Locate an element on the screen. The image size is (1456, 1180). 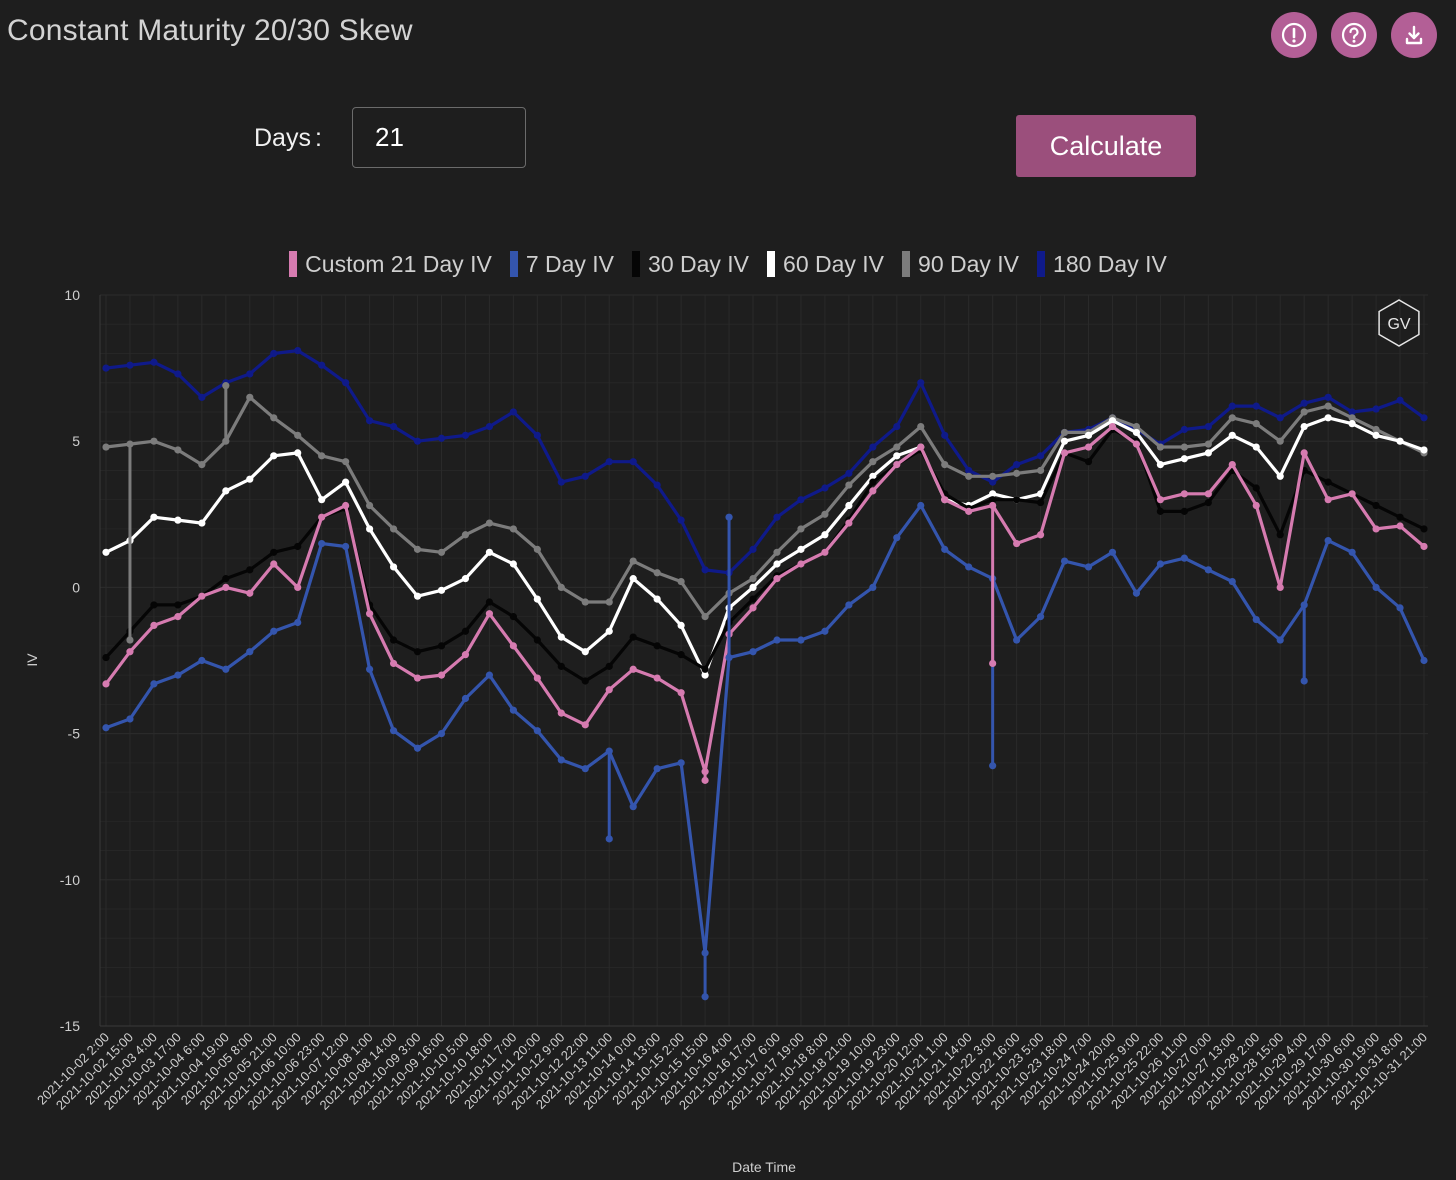
download-button is located at coordinates (1414, 35).